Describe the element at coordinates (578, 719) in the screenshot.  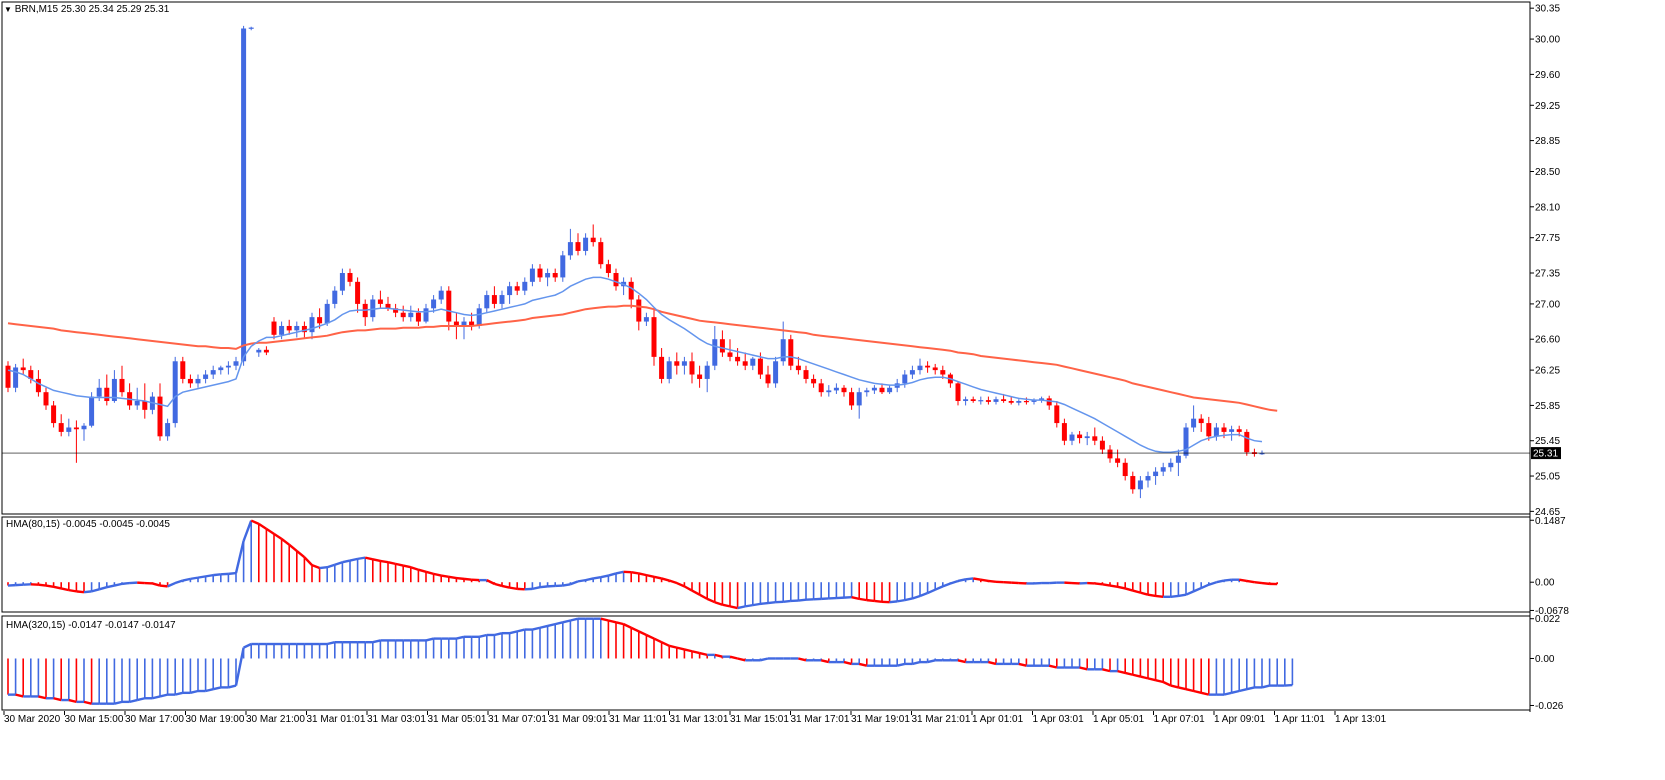
I see `time-tick-label: 31 Mar 09:01` at that location.